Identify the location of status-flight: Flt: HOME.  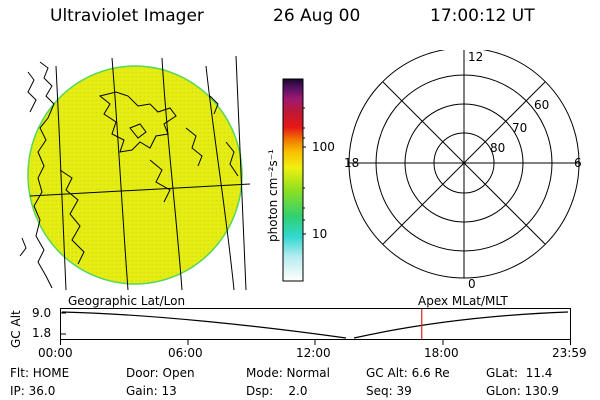
(40, 373).